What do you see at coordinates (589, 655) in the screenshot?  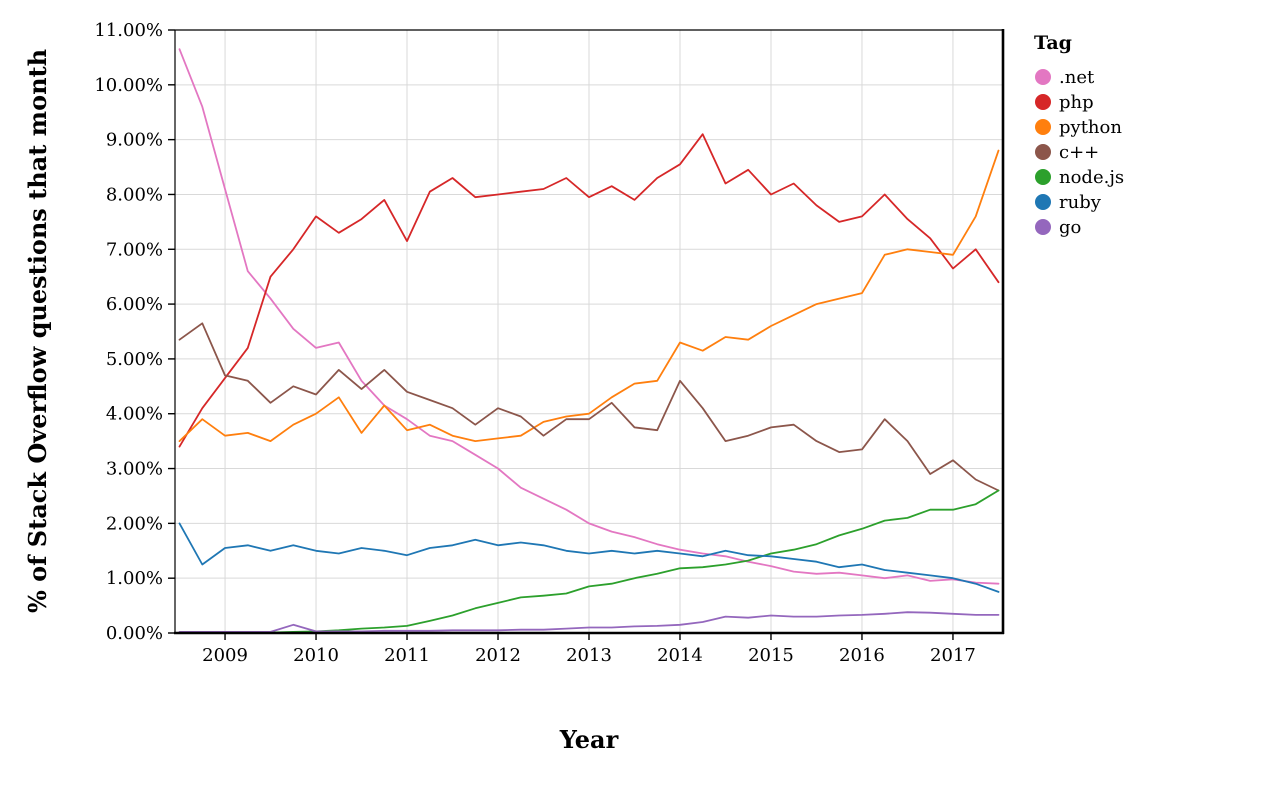 I see `x-tick-label: 2013` at bounding box center [589, 655].